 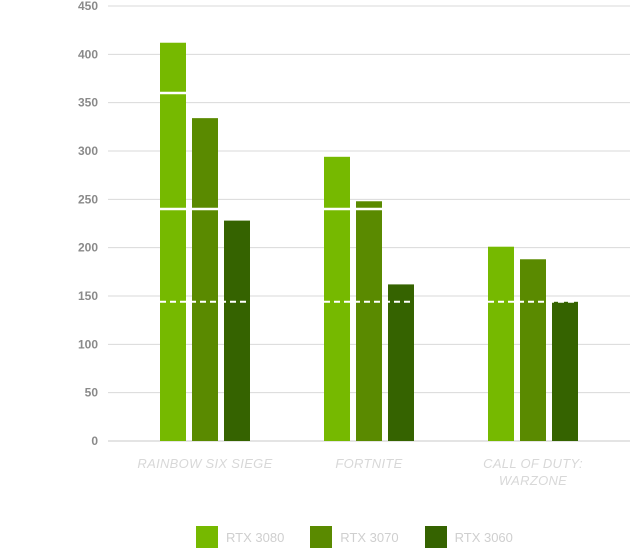 I want to click on legend: RTX 3080 RTX 3070 RTX 3060, so click(x=367, y=537).